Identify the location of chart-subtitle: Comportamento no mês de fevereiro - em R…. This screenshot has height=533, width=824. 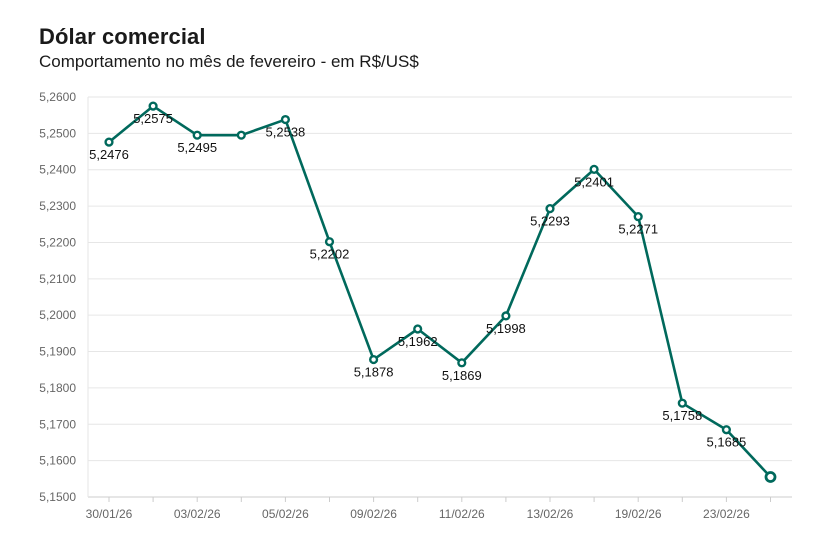
(229, 61).